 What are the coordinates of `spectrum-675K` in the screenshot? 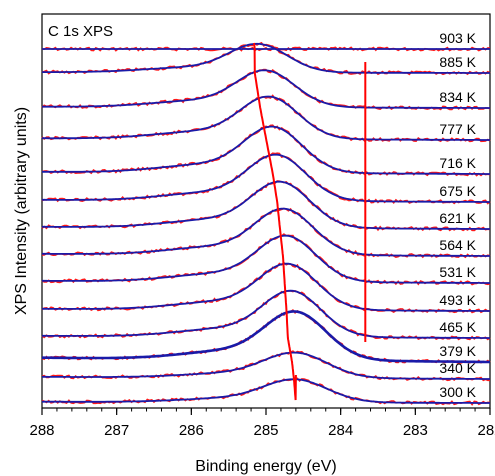 It's located at (266, 178).